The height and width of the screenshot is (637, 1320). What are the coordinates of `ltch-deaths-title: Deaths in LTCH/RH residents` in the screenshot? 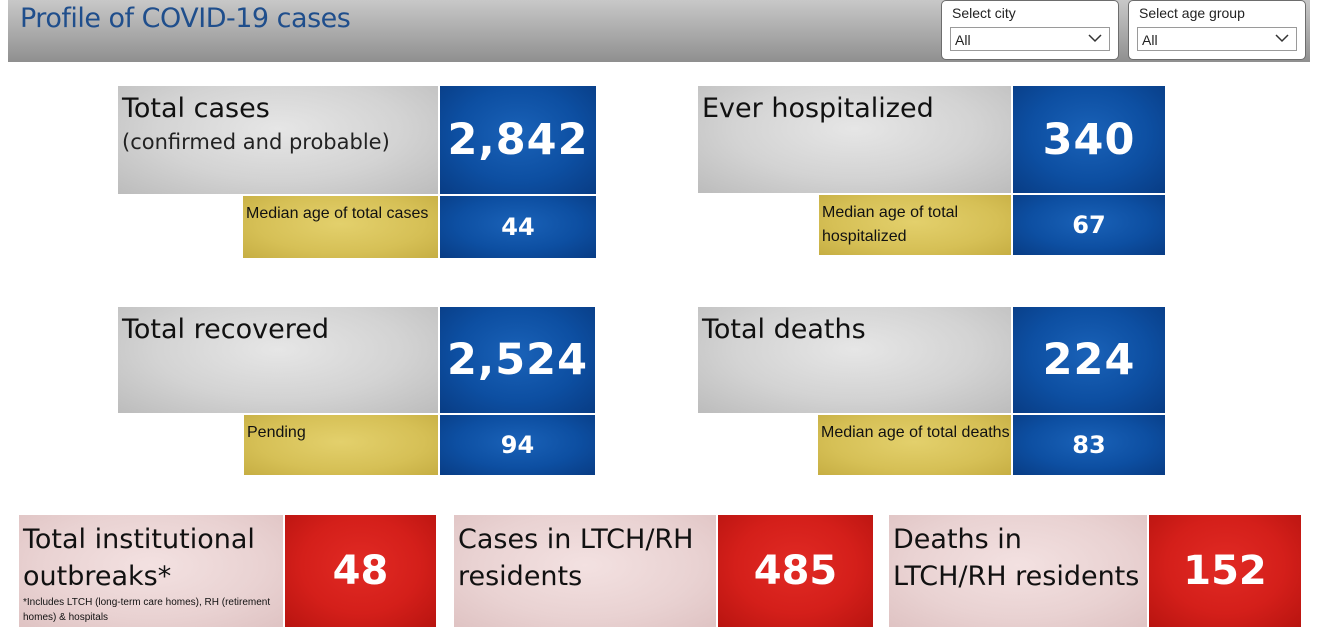 It's located at (1016, 558).